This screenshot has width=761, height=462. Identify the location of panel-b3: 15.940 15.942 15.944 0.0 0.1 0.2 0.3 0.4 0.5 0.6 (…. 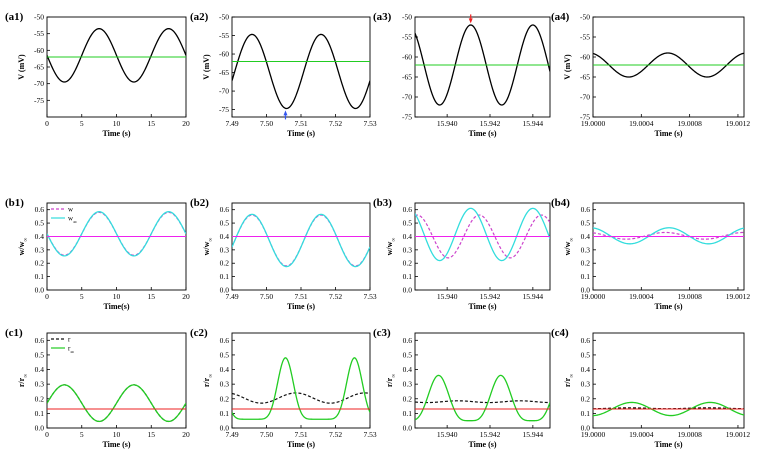
(462, 254).